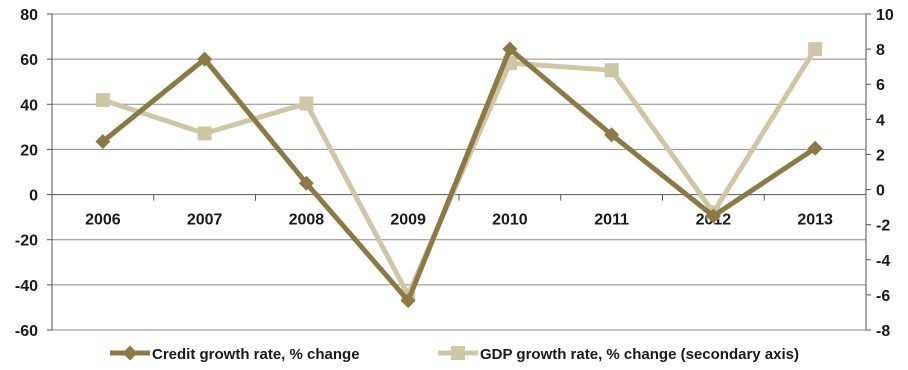 This screenshot has height=370, width=908. Describe the element at coordinates (883, 331) in the screenshot. I see `right-tick-label: -8` at that location.